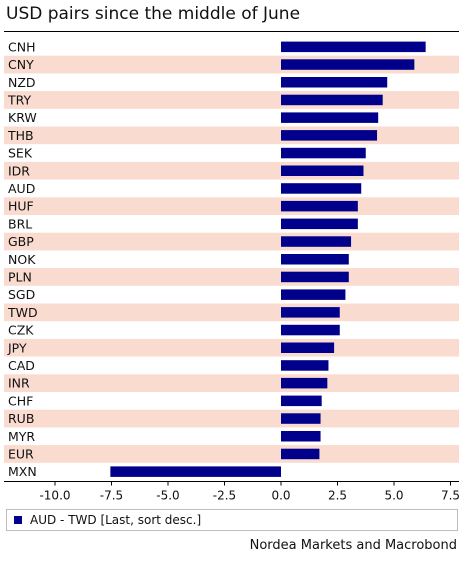  Describe the element at coordinates (280, 496) in the screenshot. I see `x-tick-label: 0.0` at that location.